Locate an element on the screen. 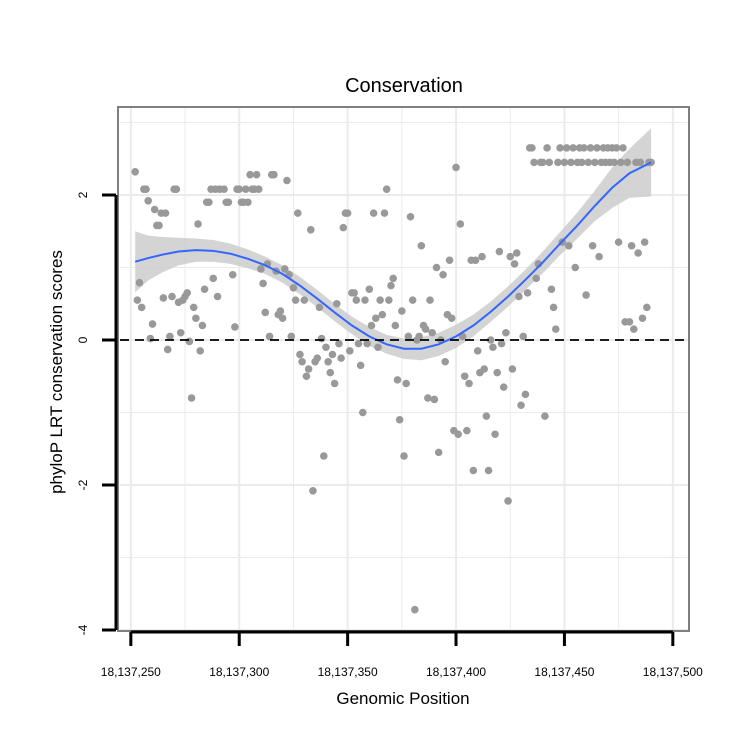 The width and height of the screenshot is (750, 750). x-tick-label: 18,137,500 is located at coordinates (673, 672).